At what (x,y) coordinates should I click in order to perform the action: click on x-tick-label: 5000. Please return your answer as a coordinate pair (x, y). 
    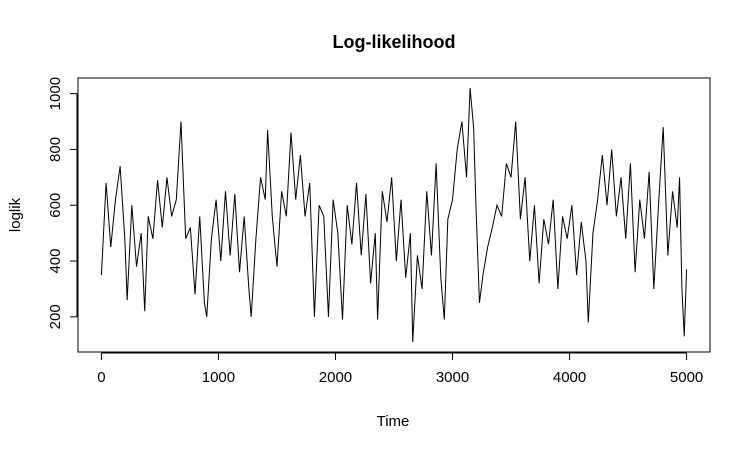
    Looking at the image, I should click on (686, 377).